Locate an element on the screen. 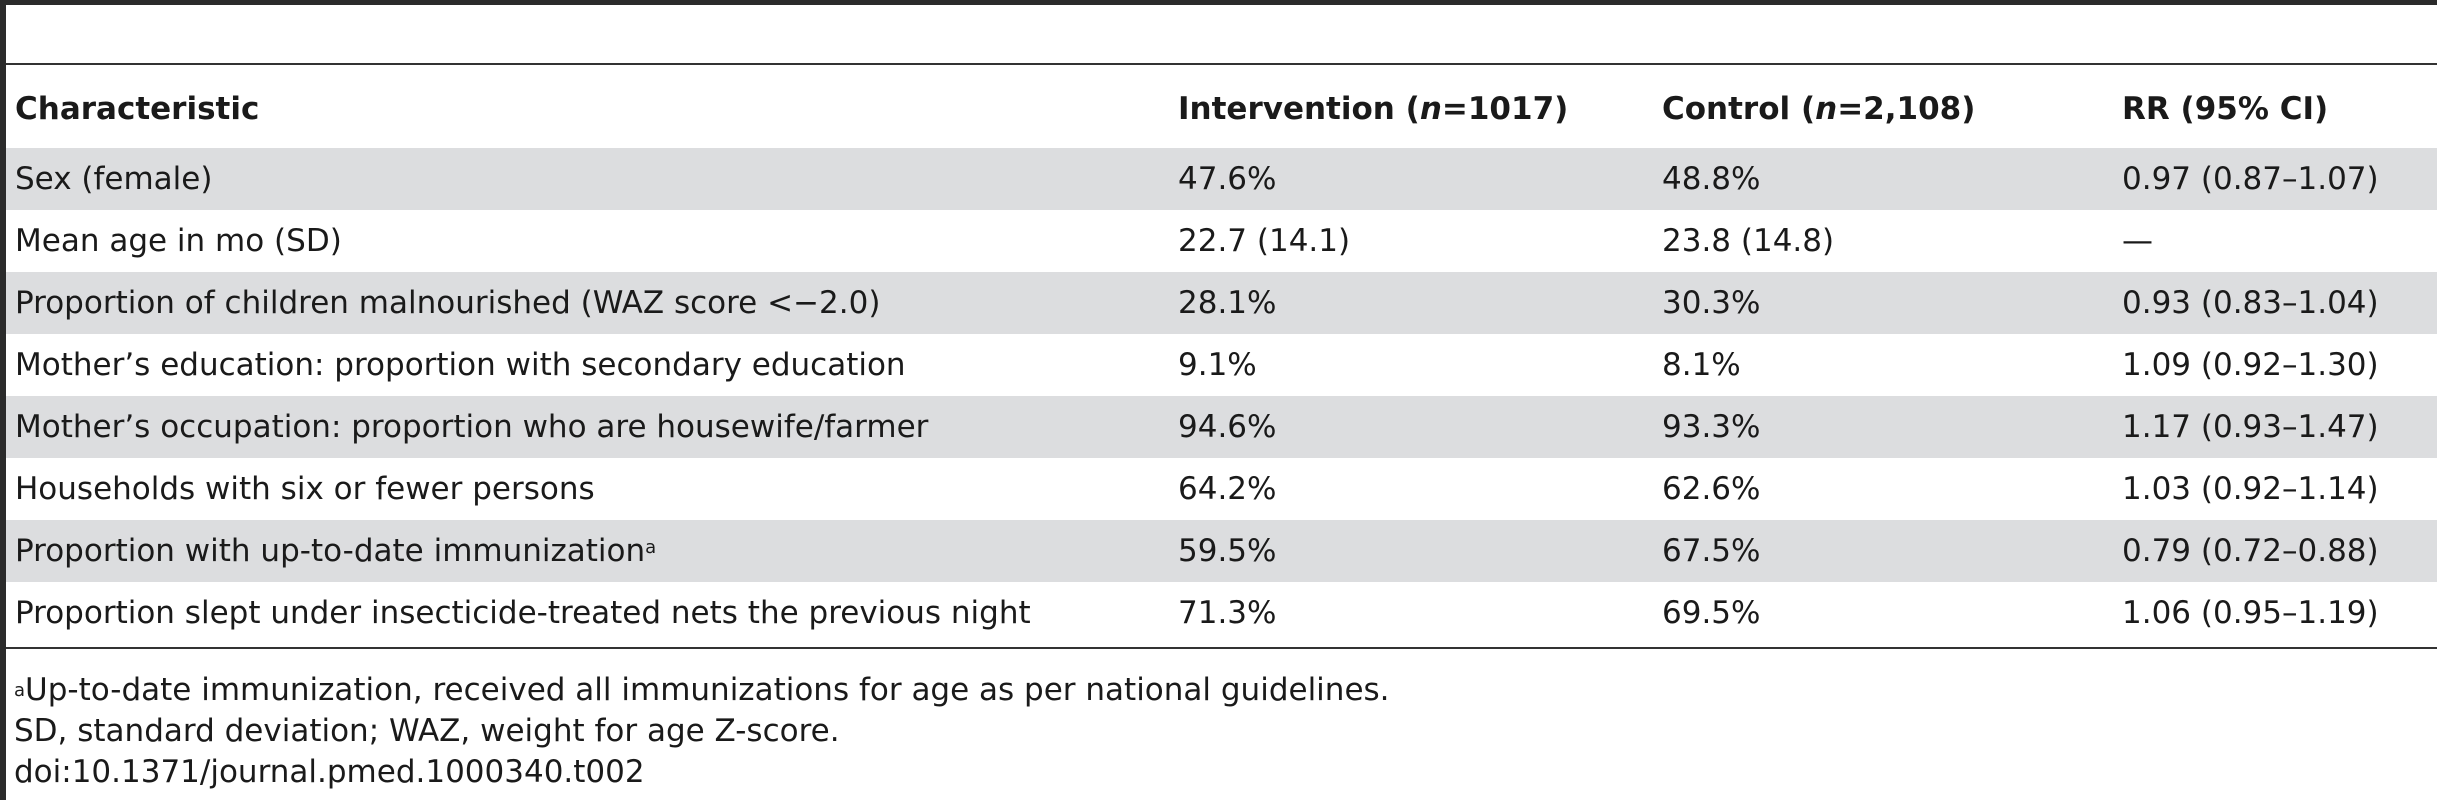 The height and width of the screenshot is (800, 2437). header-intervention-prefix: Intervention ( is located at coordinates (1299, 108).